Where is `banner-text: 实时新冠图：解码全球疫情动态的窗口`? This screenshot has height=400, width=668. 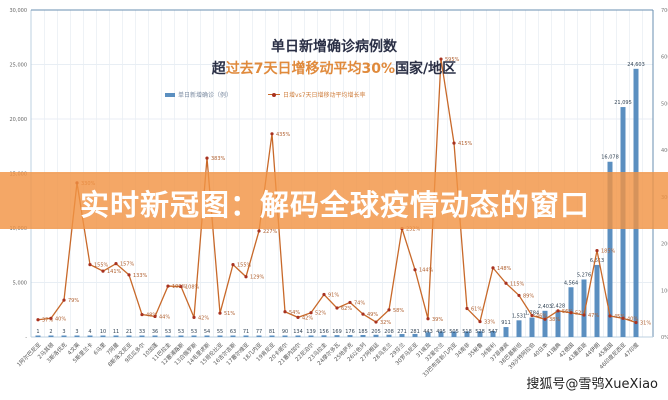
banner-text: 实时新冠图：解码全球疫情动态的窗口 is located at coordinates (335, 205).